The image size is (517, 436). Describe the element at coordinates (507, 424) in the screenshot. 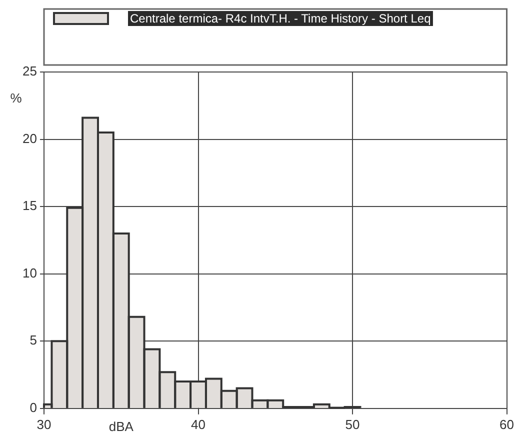

I see `x-tick-label: 60` at that location.